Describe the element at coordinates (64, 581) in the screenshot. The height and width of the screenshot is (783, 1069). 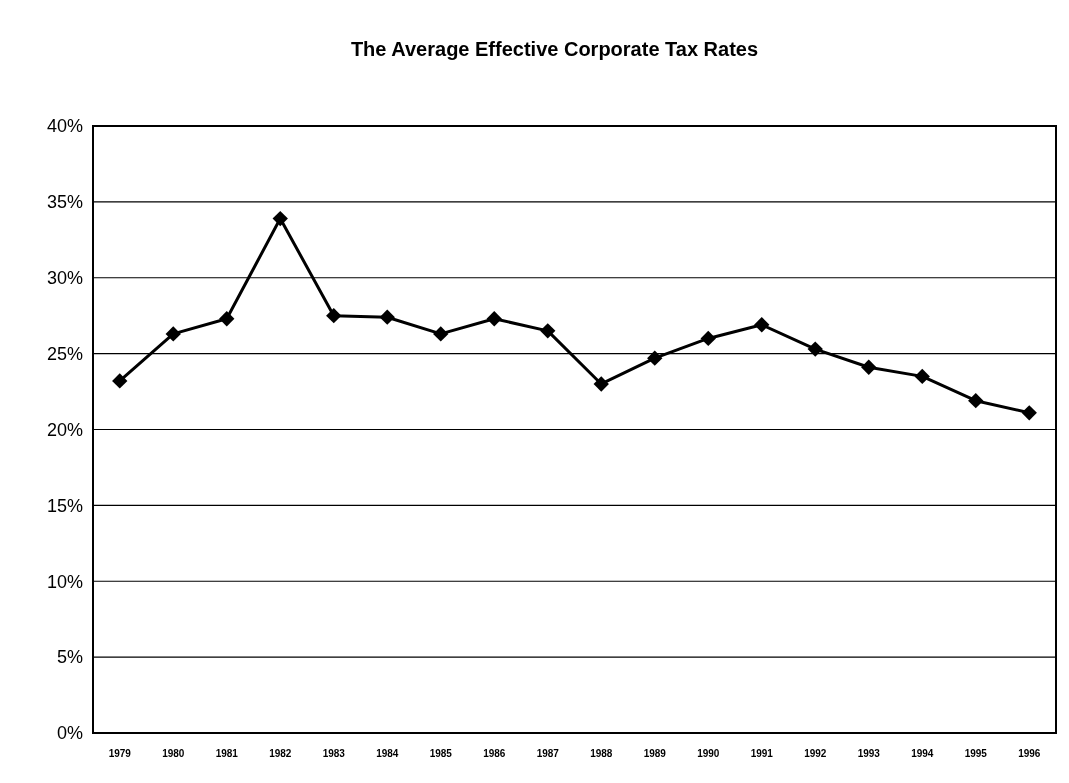
I see `y-tick-label: 10%` at that location.